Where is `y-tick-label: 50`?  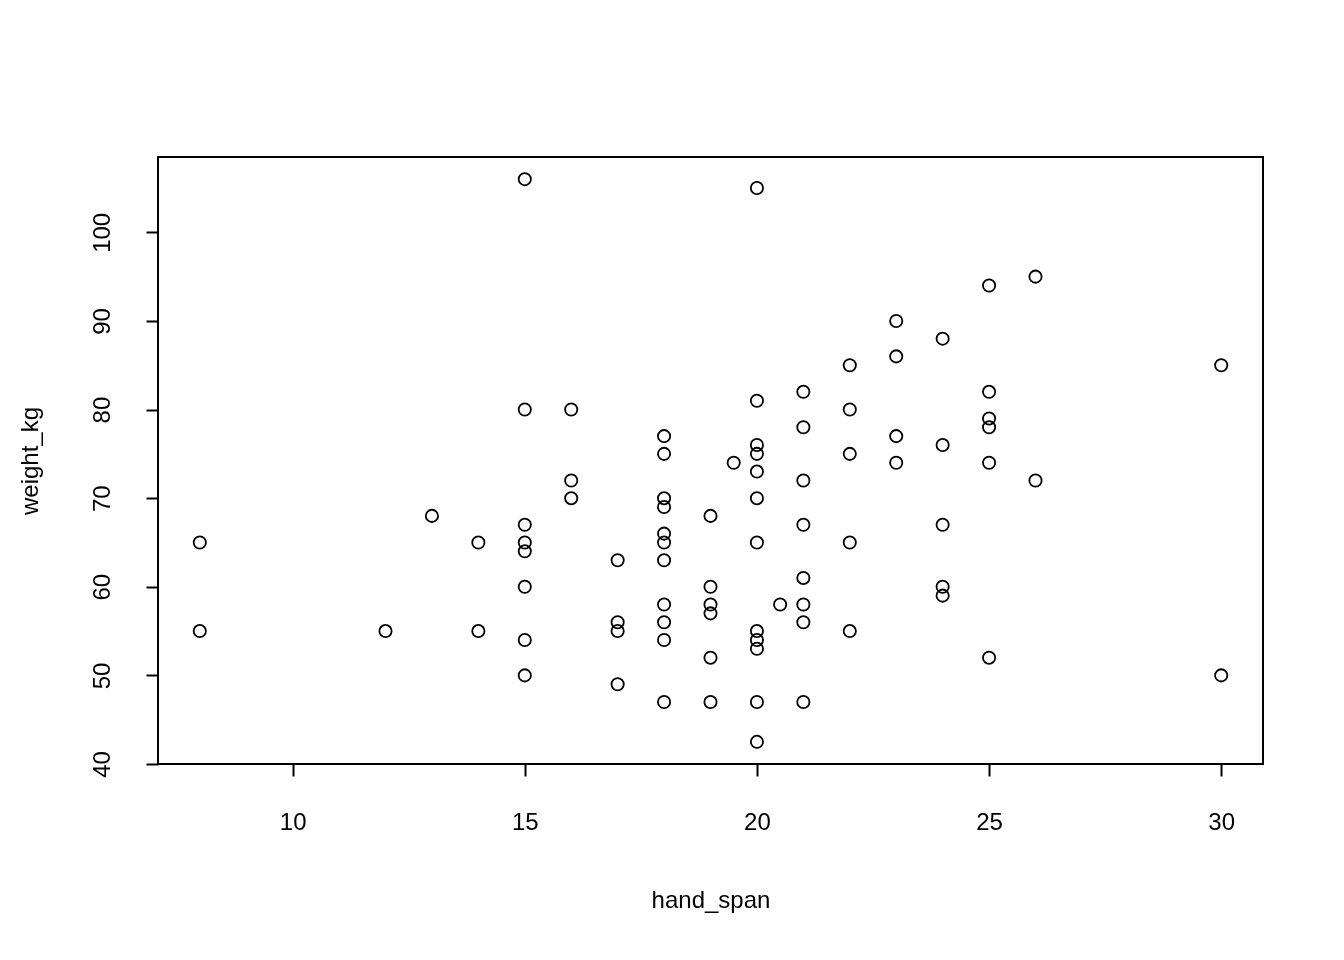 y-tick-label: 50 is located at coordinates (101, 676).